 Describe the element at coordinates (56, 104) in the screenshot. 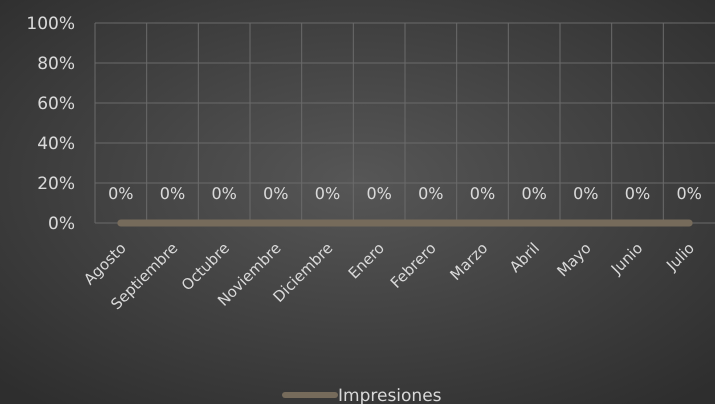

I see `y-tick-label: 60%` at that location.